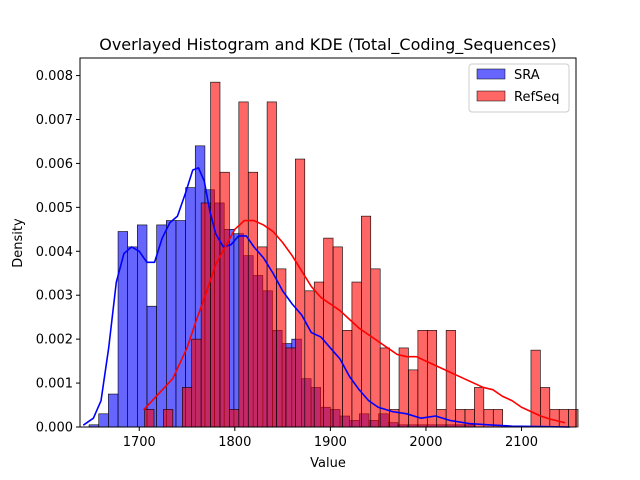 Image resolution: width=640 pixels, height=480 pixels. Describe the element at coordinates (139, 442) in the screenshot. I see `x-tick-label: 1700` at that location.